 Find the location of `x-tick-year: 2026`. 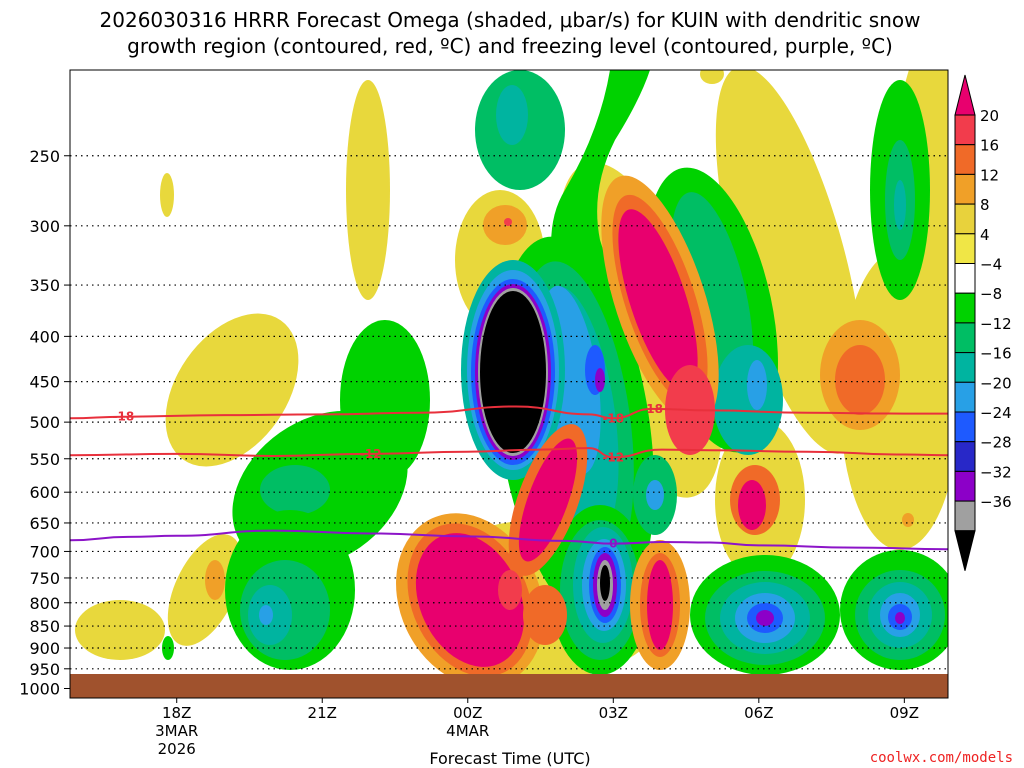

x-tick-year: 2026 is located at coordinates (177, 749).